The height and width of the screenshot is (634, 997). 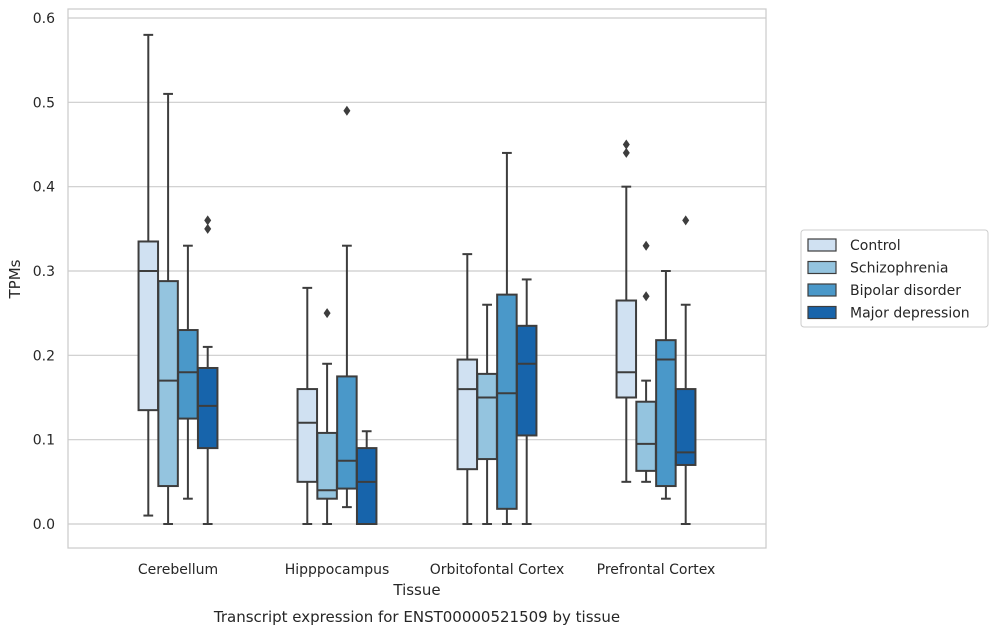 I want to click on legend-item: Major depression, so click(x=888, y=313).